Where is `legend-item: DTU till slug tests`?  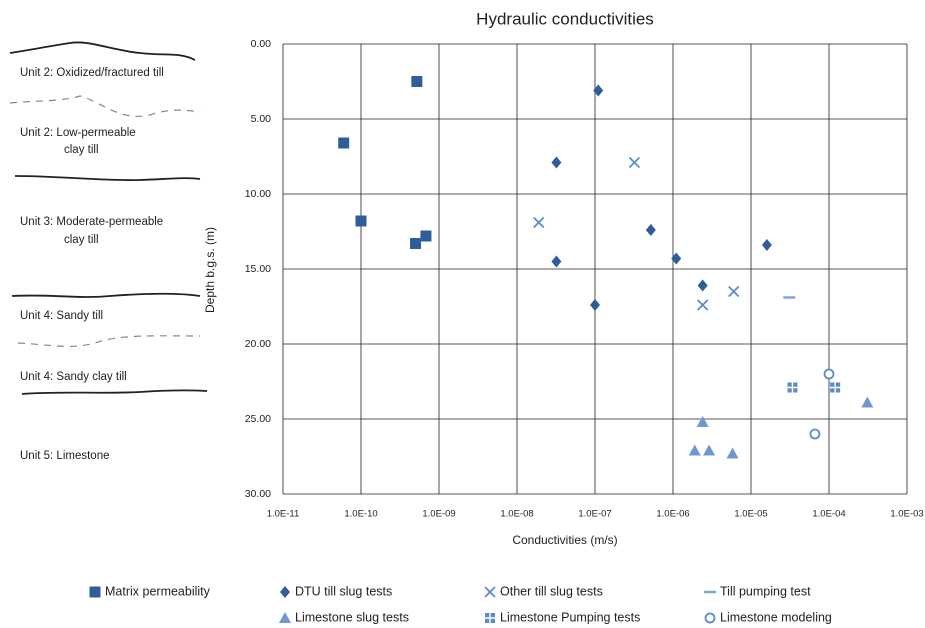 legend-item: DTU till slug tests is located at coordinates (336, 591).